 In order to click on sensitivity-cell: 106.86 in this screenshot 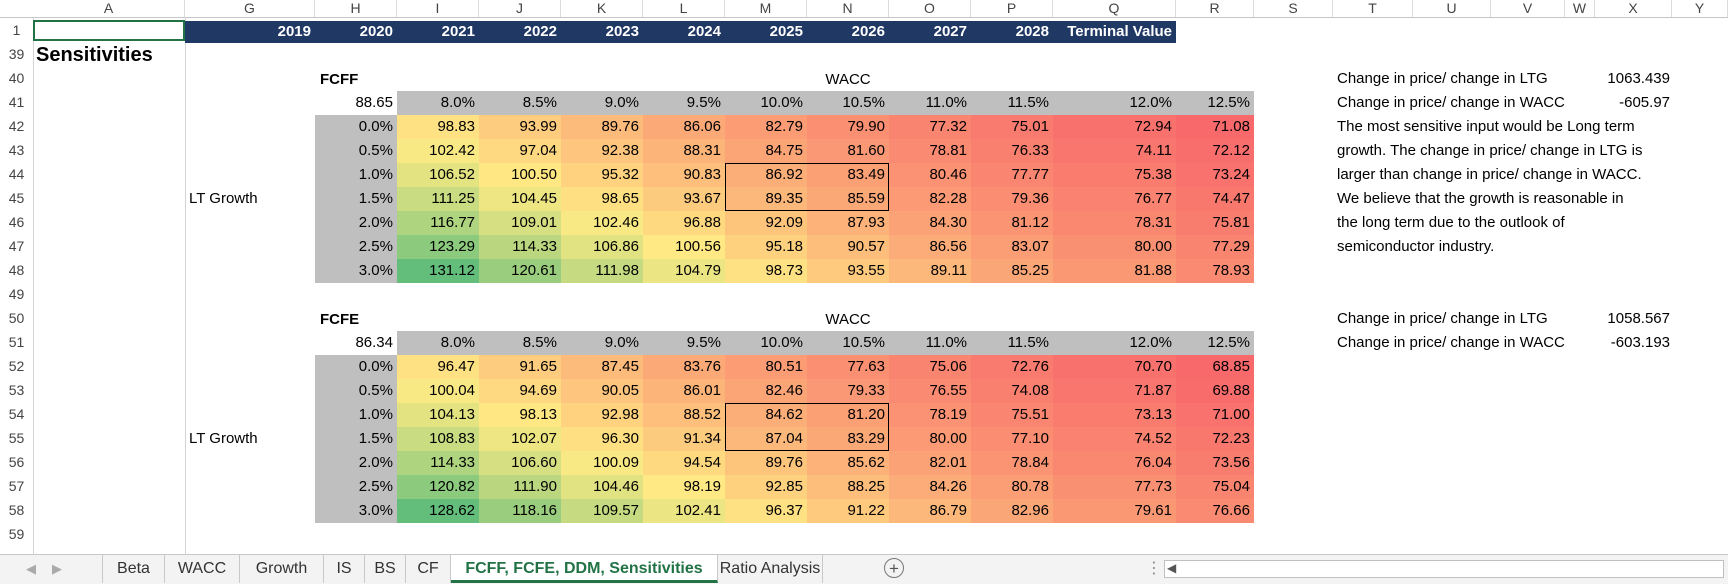, I will do `click(602, 247)`.